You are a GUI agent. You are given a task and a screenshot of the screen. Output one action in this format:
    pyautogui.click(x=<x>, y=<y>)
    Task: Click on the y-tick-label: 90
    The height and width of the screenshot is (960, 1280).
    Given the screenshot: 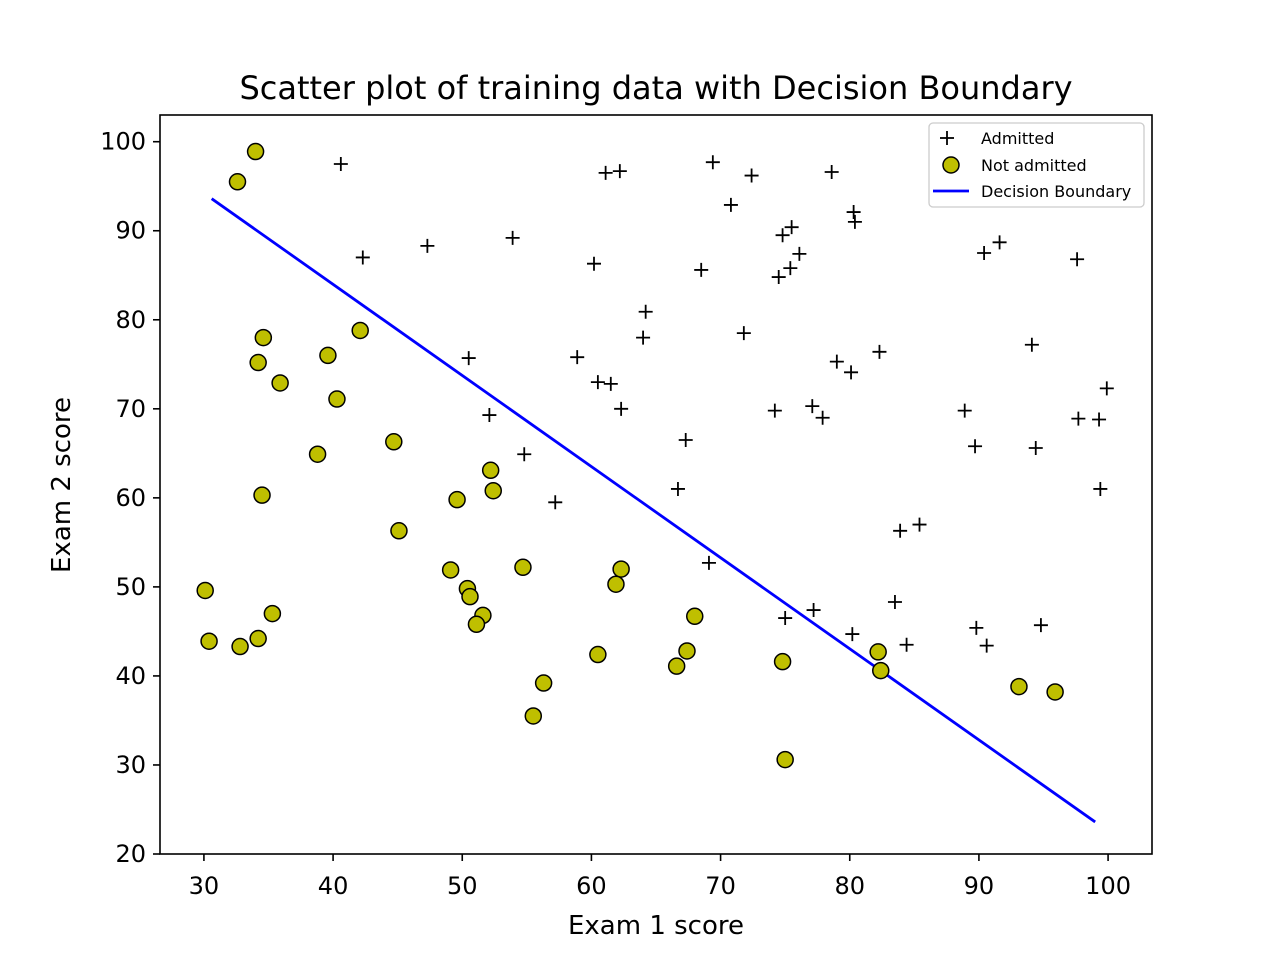 What is the action you would take?
    pyautogui.click(x=130, y=231)
    